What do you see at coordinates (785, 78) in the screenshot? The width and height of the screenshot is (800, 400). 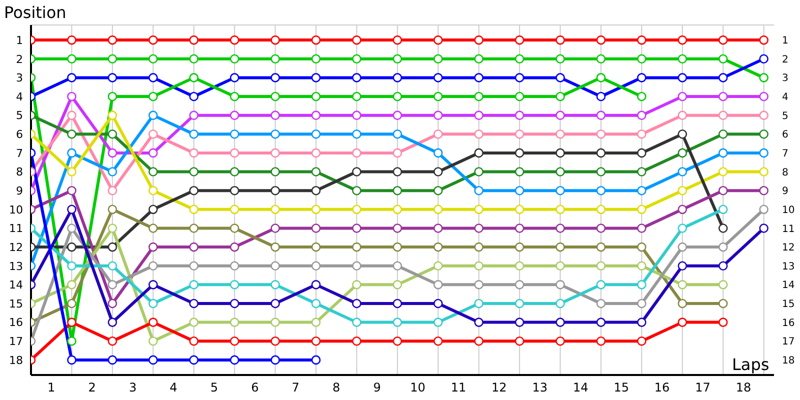 I see `y2-tick-label: 3` at bounding box center [785, 78].